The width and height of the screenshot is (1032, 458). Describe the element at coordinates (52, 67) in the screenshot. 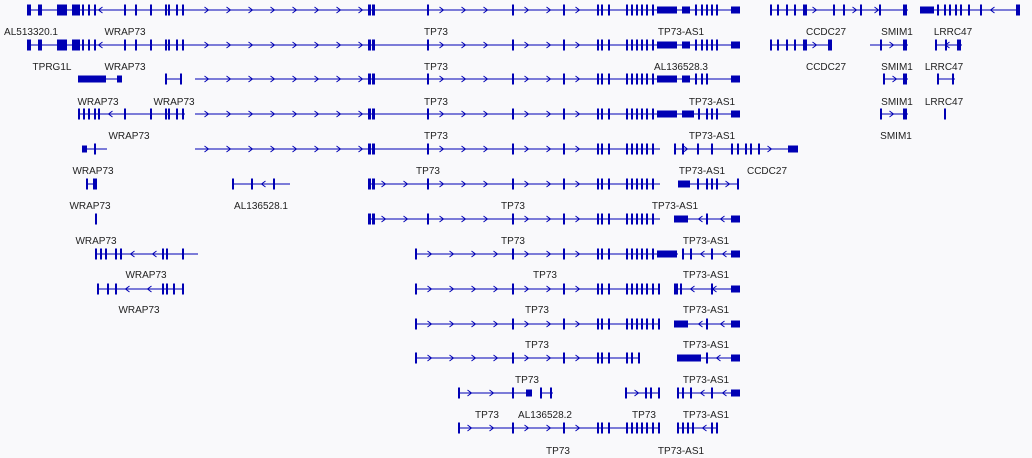

I see `gene-label: TPRG1L` at that location.